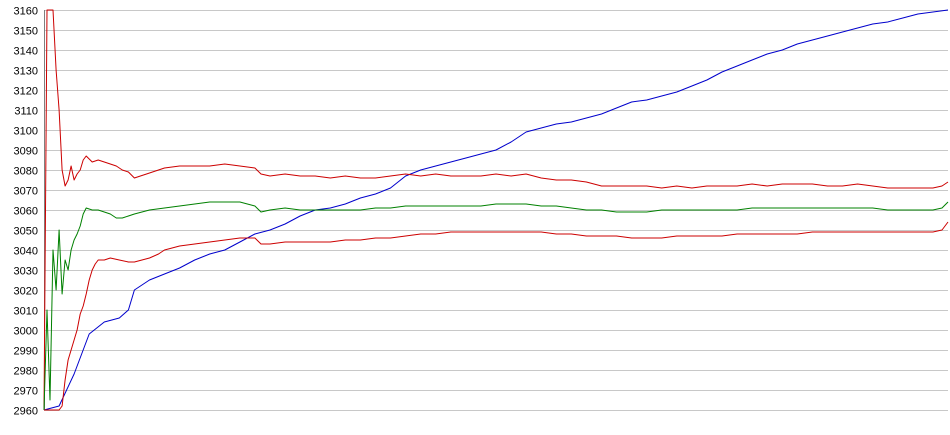  What do you see at coordinates (26, 372) in the screenshot?
I see `y-tick-label: 2980` at bounding box center [26, 372].